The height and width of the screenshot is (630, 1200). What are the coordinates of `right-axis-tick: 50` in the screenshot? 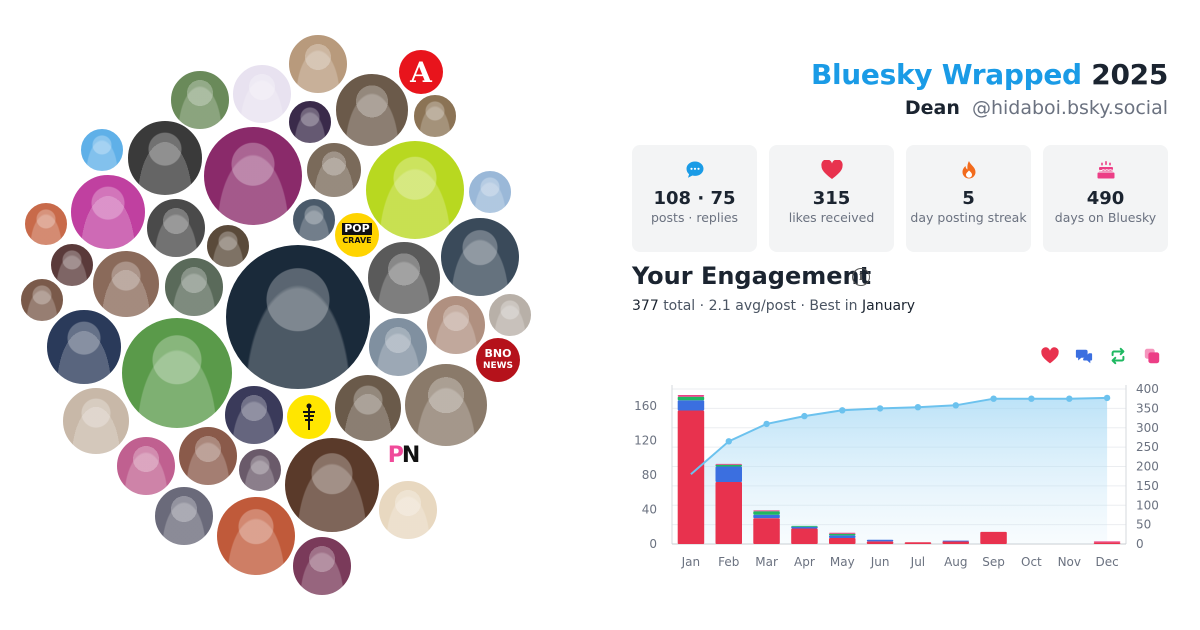 It's located at (1143, 525).